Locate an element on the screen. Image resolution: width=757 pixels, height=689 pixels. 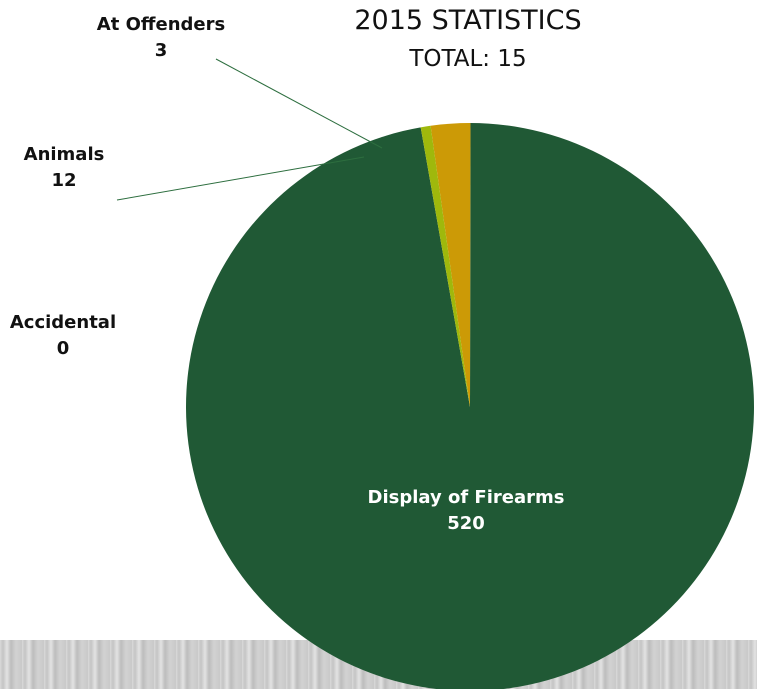
chart-subtitle: TOTAL: 15 is located at coordinates (467, 59).